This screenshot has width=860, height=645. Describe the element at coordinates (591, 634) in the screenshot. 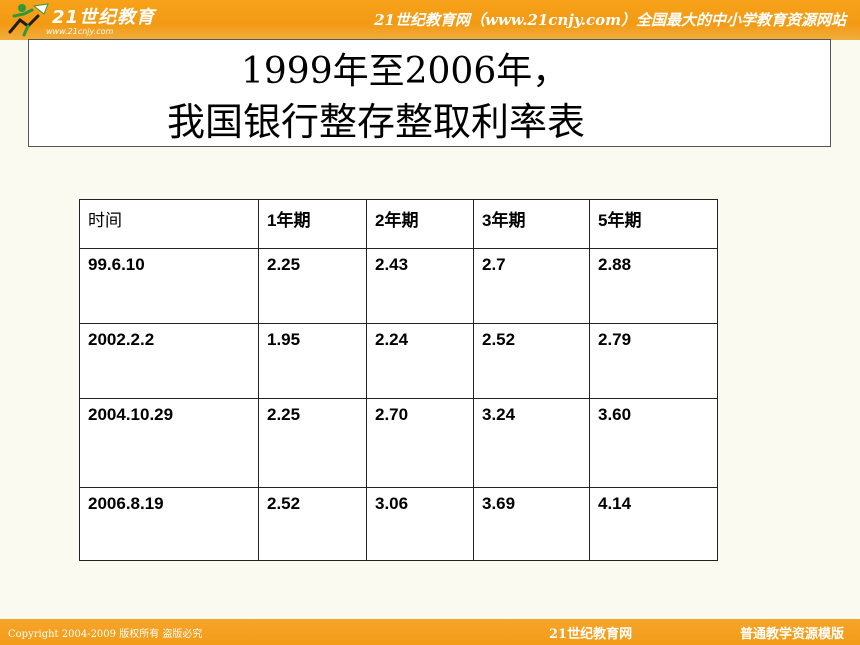

I see `footer-brand: 21世纪教育网` at that location.